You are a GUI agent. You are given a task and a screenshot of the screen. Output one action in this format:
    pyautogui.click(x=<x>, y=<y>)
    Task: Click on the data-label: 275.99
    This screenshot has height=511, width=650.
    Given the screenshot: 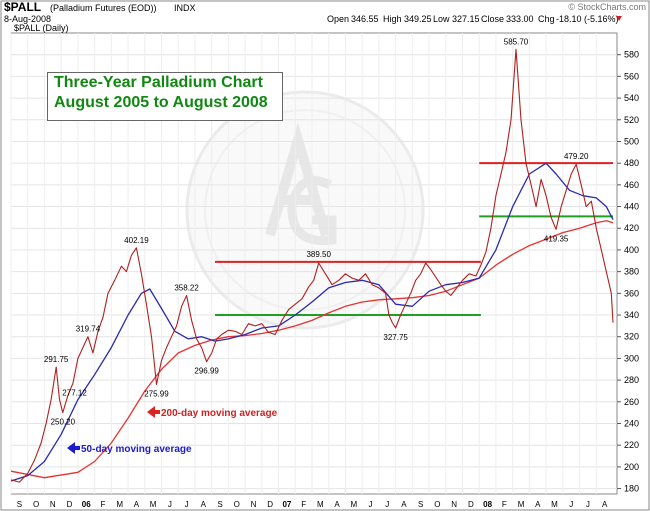 What is the action you would take?
    pyautogui.click(x=156, y=393)
    